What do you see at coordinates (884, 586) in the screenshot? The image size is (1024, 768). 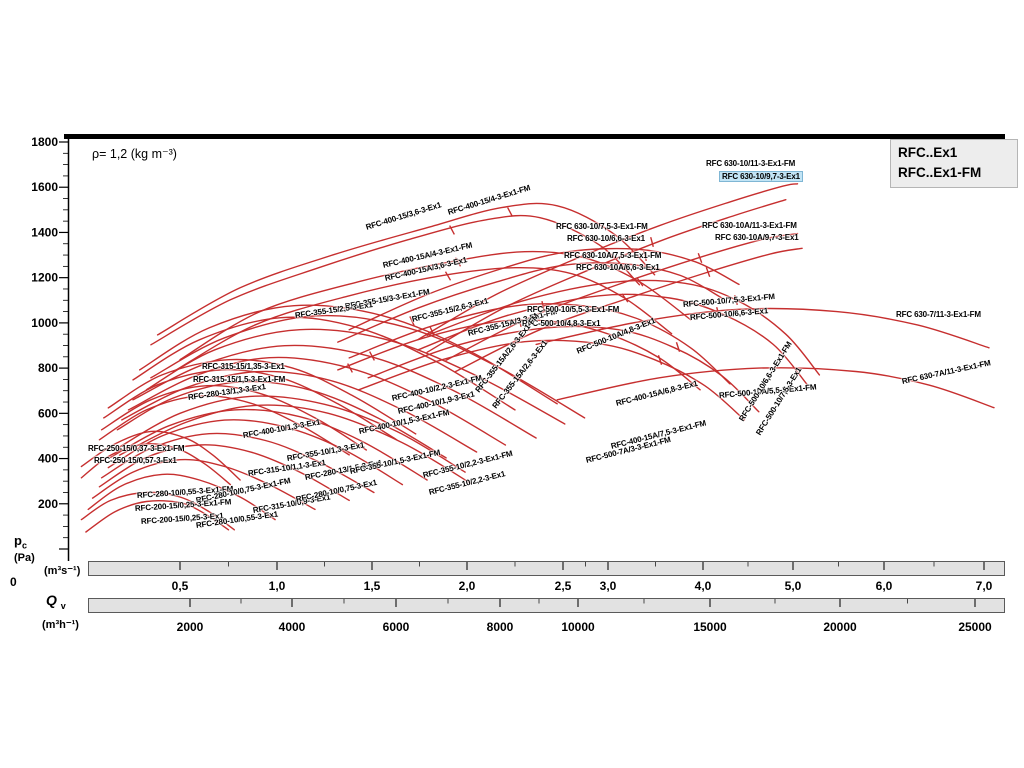 I see `x-tick-label-m3s: 6,0` at bounding box center [884, 586].